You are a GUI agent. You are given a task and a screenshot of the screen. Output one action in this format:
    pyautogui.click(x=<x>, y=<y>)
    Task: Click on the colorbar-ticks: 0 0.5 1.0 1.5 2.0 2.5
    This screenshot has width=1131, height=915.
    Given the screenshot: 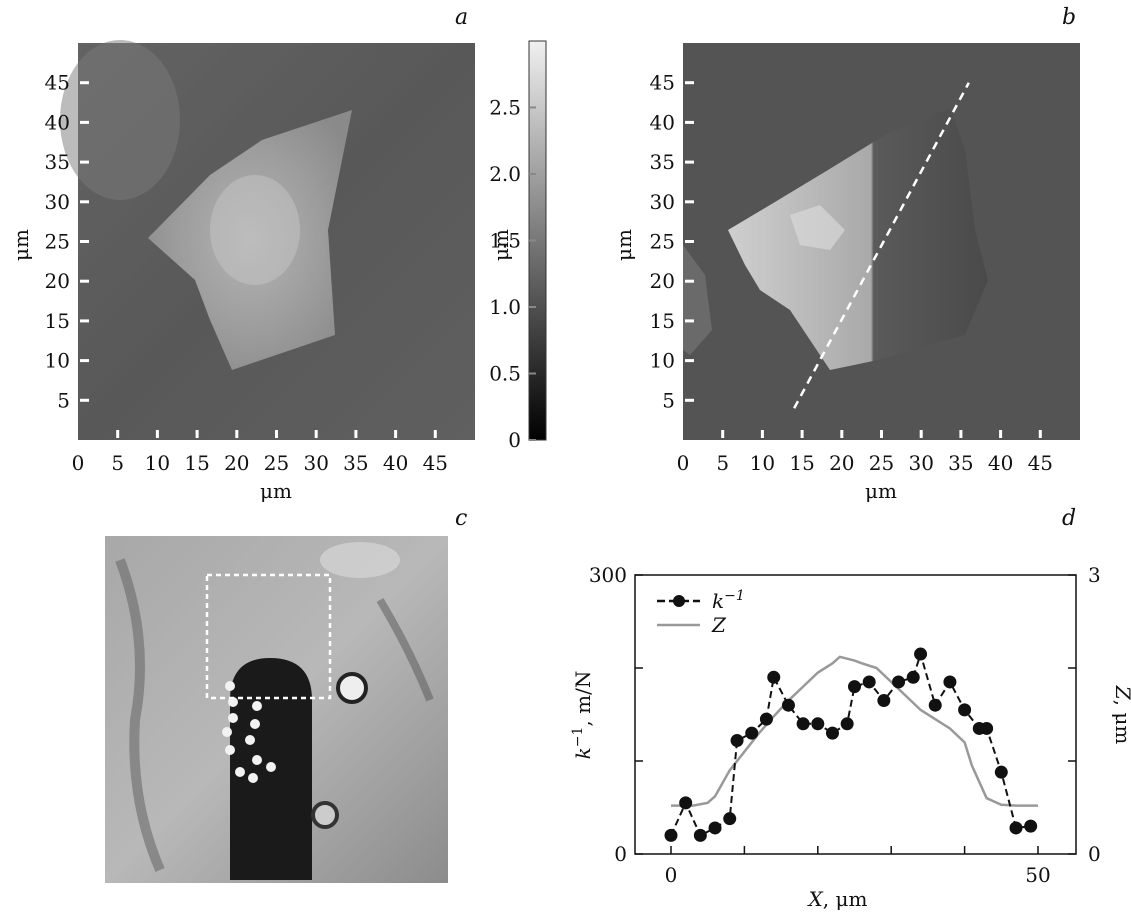 What is the action you would take?
    pyautogui.click(x=512, y=274)
    